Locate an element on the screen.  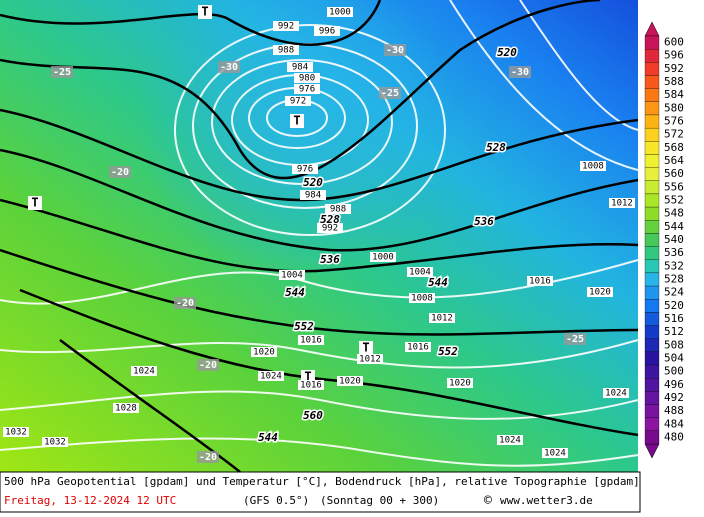
isobar-label: 1008 is located at coordinates (422, 299).